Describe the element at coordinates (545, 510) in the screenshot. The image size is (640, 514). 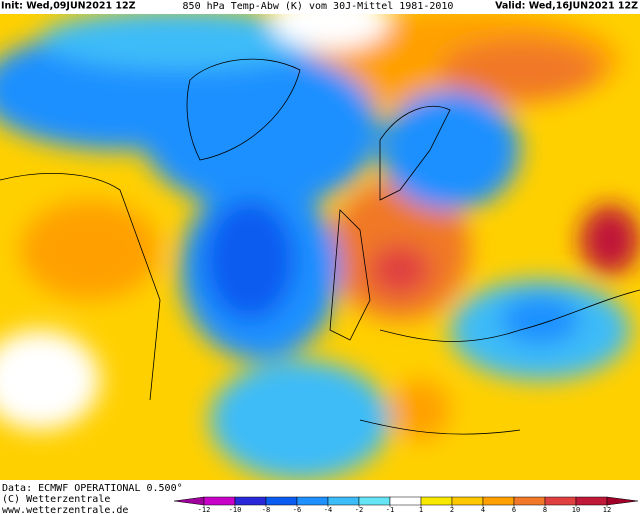
I see `legend-tick-label: 8` at that location.